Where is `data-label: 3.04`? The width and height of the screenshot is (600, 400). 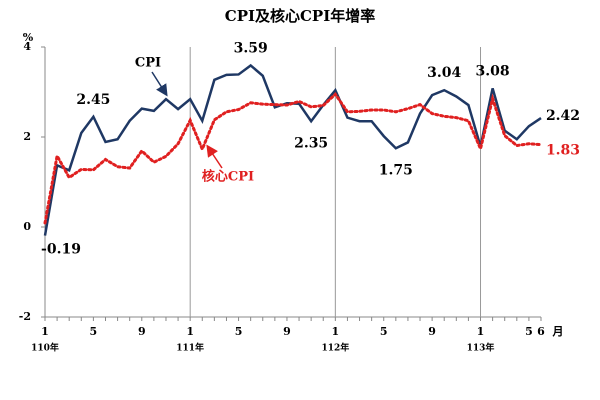
data-label: 3.04 is located at coordinates (444, 73).